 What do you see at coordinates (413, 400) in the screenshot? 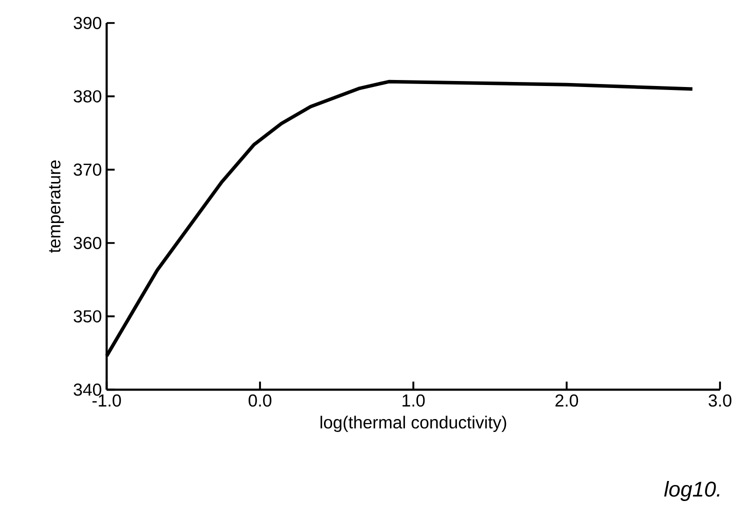
I see `x-tick-label: 1.0` at bounding box center [413, 400].